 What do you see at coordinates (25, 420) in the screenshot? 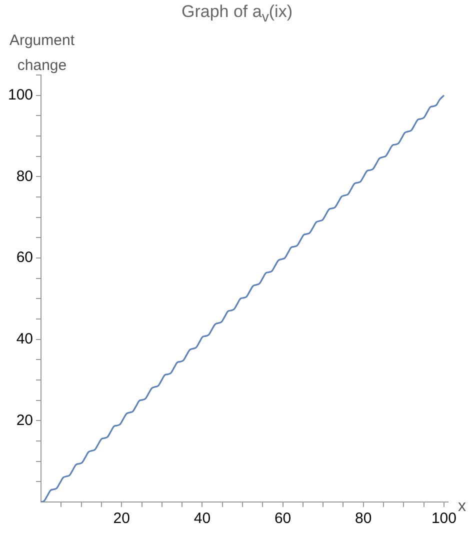
I see `y-tick-label: 20` at bounding box center [25, 420].